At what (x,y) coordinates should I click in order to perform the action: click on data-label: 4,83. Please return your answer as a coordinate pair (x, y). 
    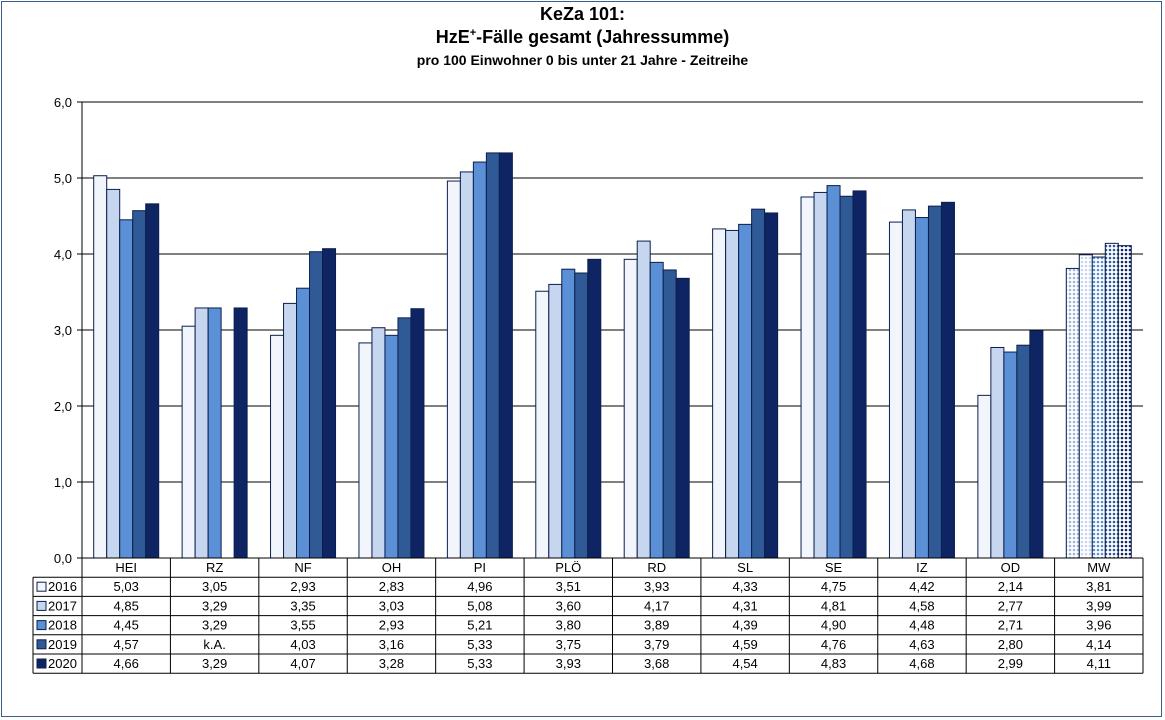
    Looking at the image, I should click on (833, 663).